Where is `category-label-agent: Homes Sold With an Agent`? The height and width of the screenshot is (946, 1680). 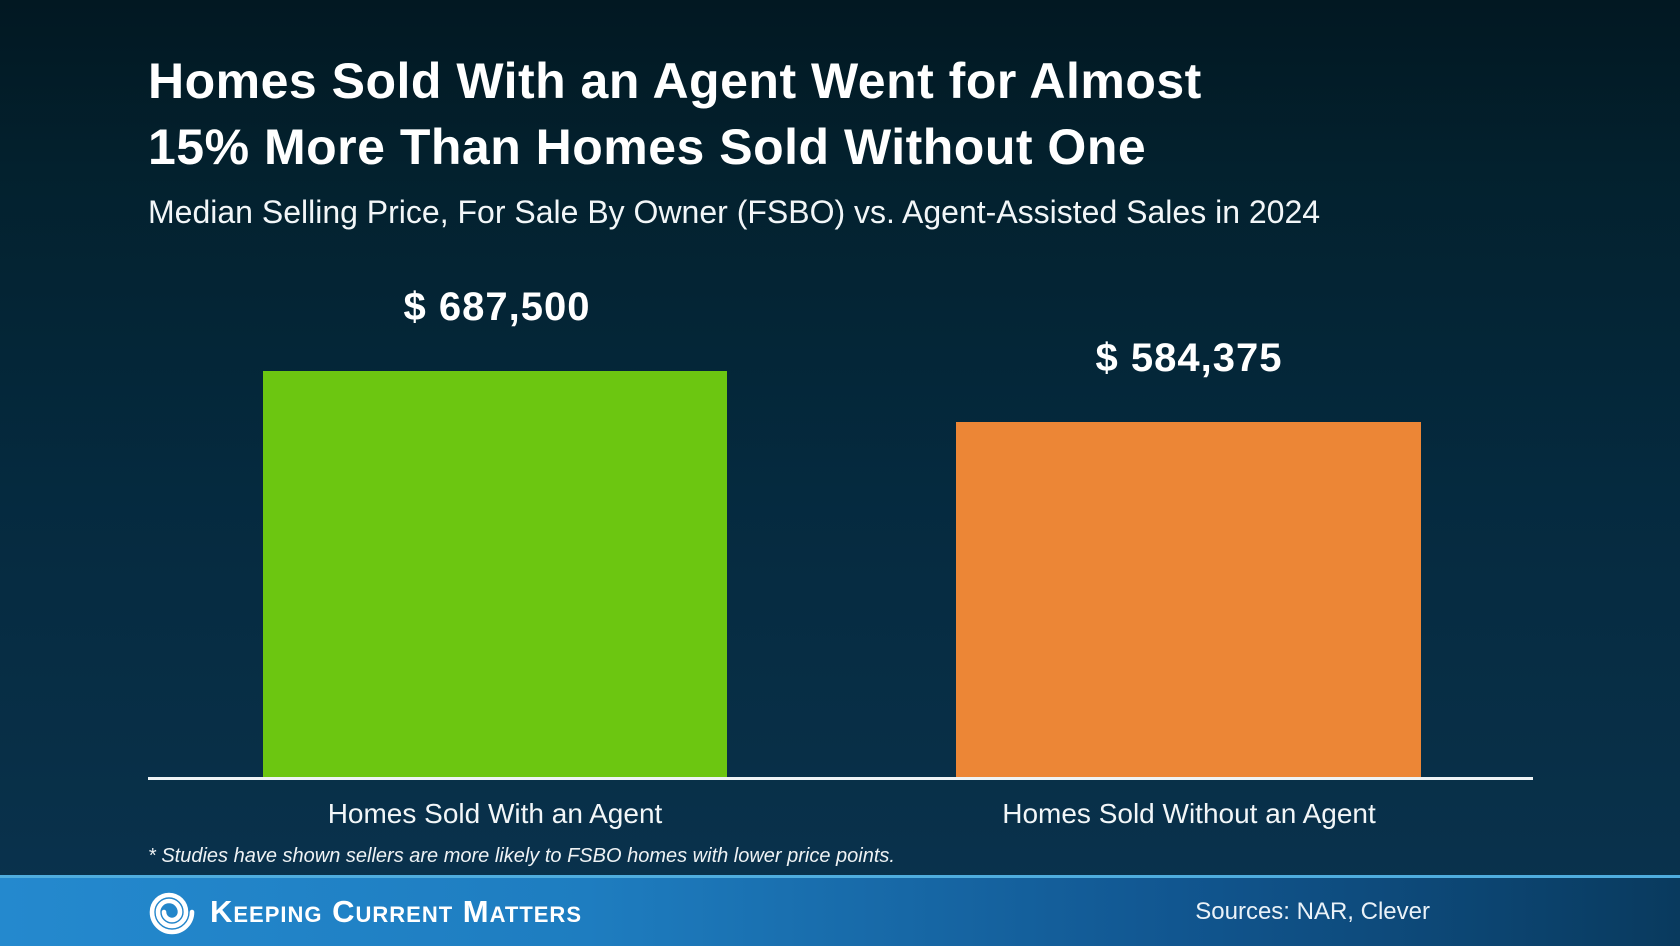 category-label-agent: Homes Sold With an Agent is located at coordinates (495, 813).